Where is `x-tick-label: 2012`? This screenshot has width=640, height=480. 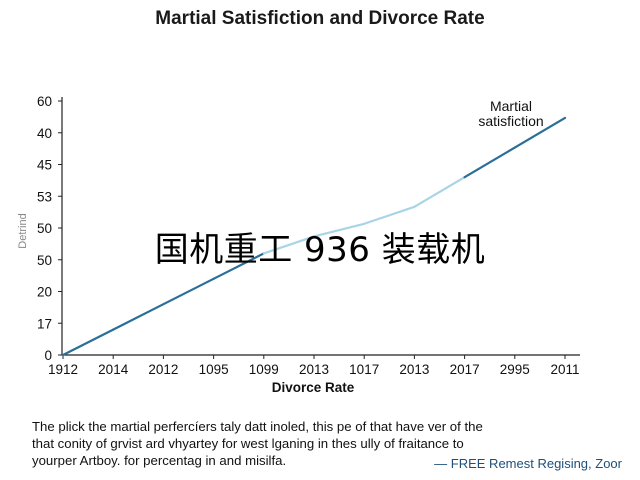 x-tick-label: 2012 is located at coordinates (163, 369).